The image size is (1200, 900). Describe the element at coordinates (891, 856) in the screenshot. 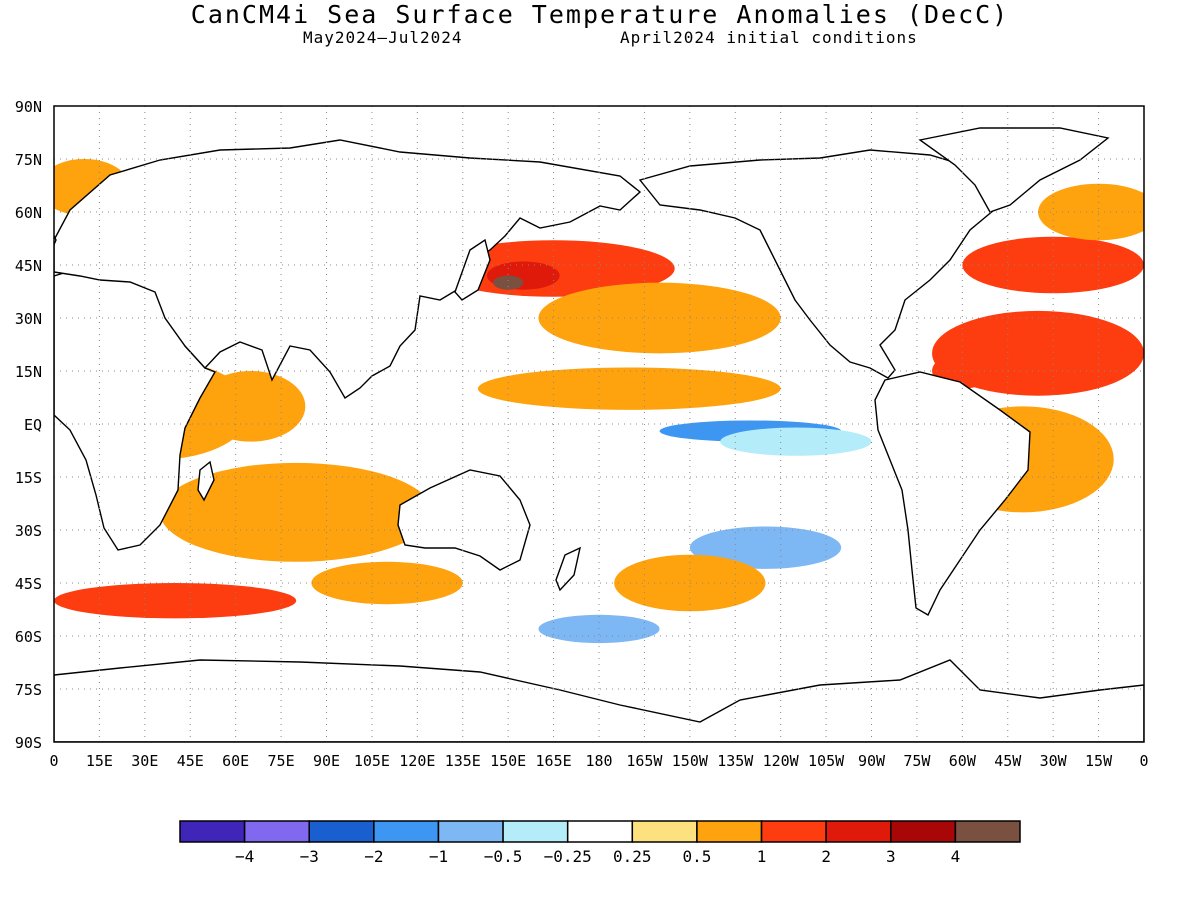

I see `colorbar-tick-label: 3` at that location.